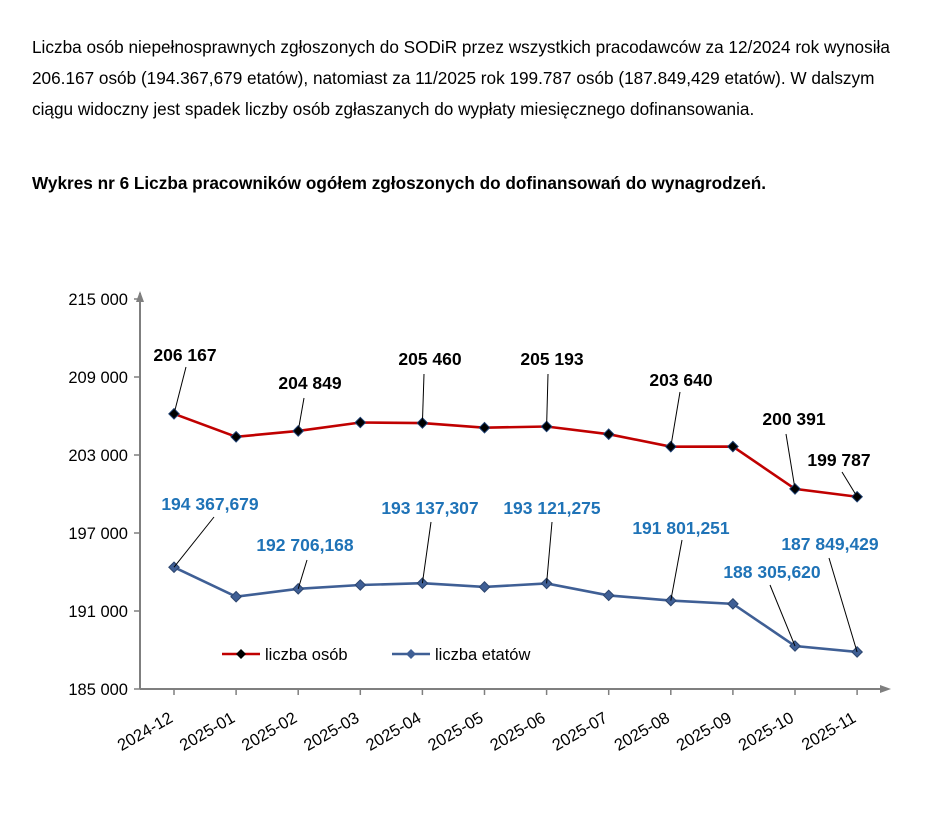  What do you see at coordinates (98, 456) in the screenshot?
I see `y-tick-label: 203 000` at bounding box center [98, 456].